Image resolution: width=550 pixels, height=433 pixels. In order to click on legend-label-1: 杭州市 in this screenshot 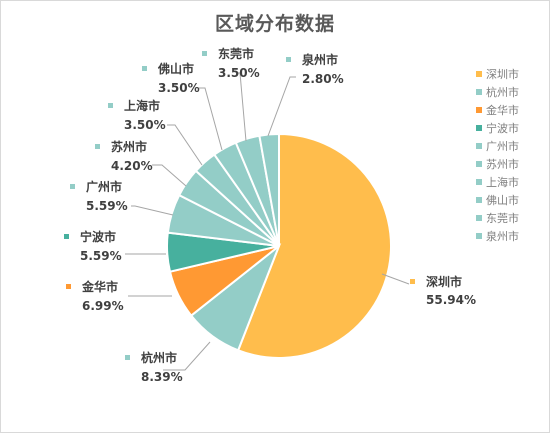, I will do `click(502, 92)`.